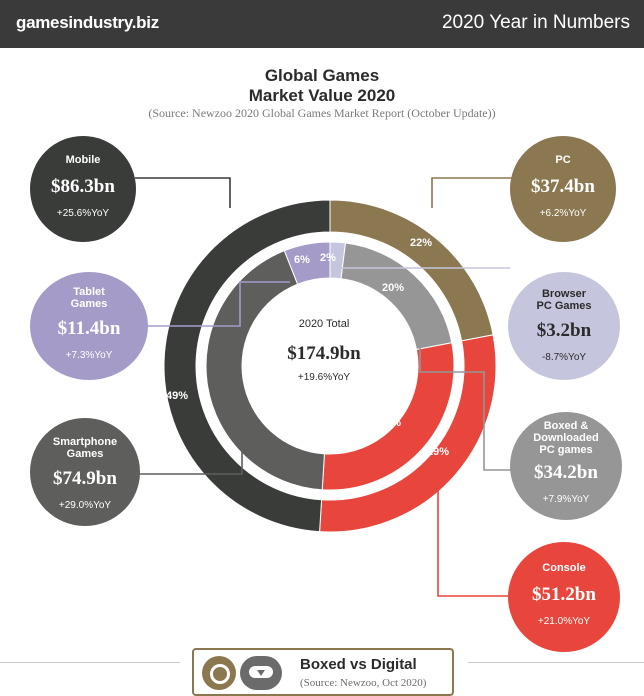 The width and height of the screenshot is (644, 696). I want to click on footer-source: (Source: Newzoo, Oct 2020), so click(363, 683).